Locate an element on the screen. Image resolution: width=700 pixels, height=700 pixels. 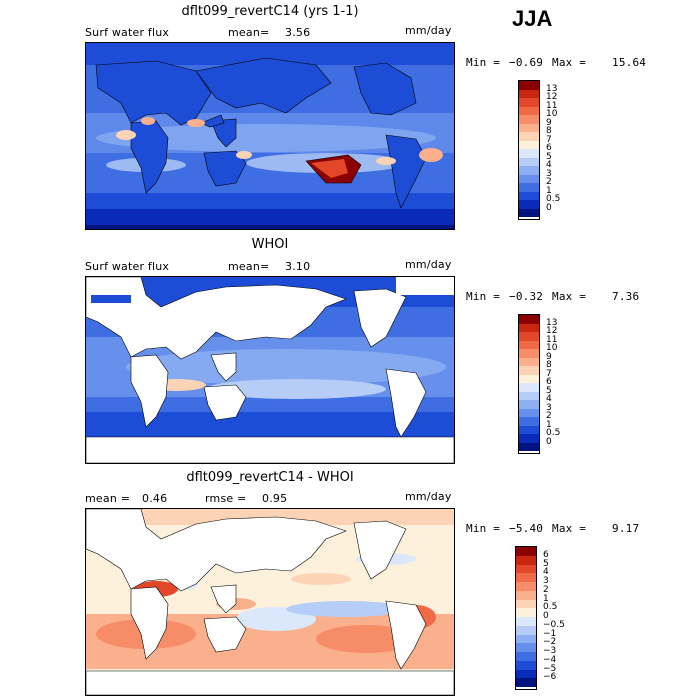
colorbar-tick-label: 7 is located at coordinates (549, 139).